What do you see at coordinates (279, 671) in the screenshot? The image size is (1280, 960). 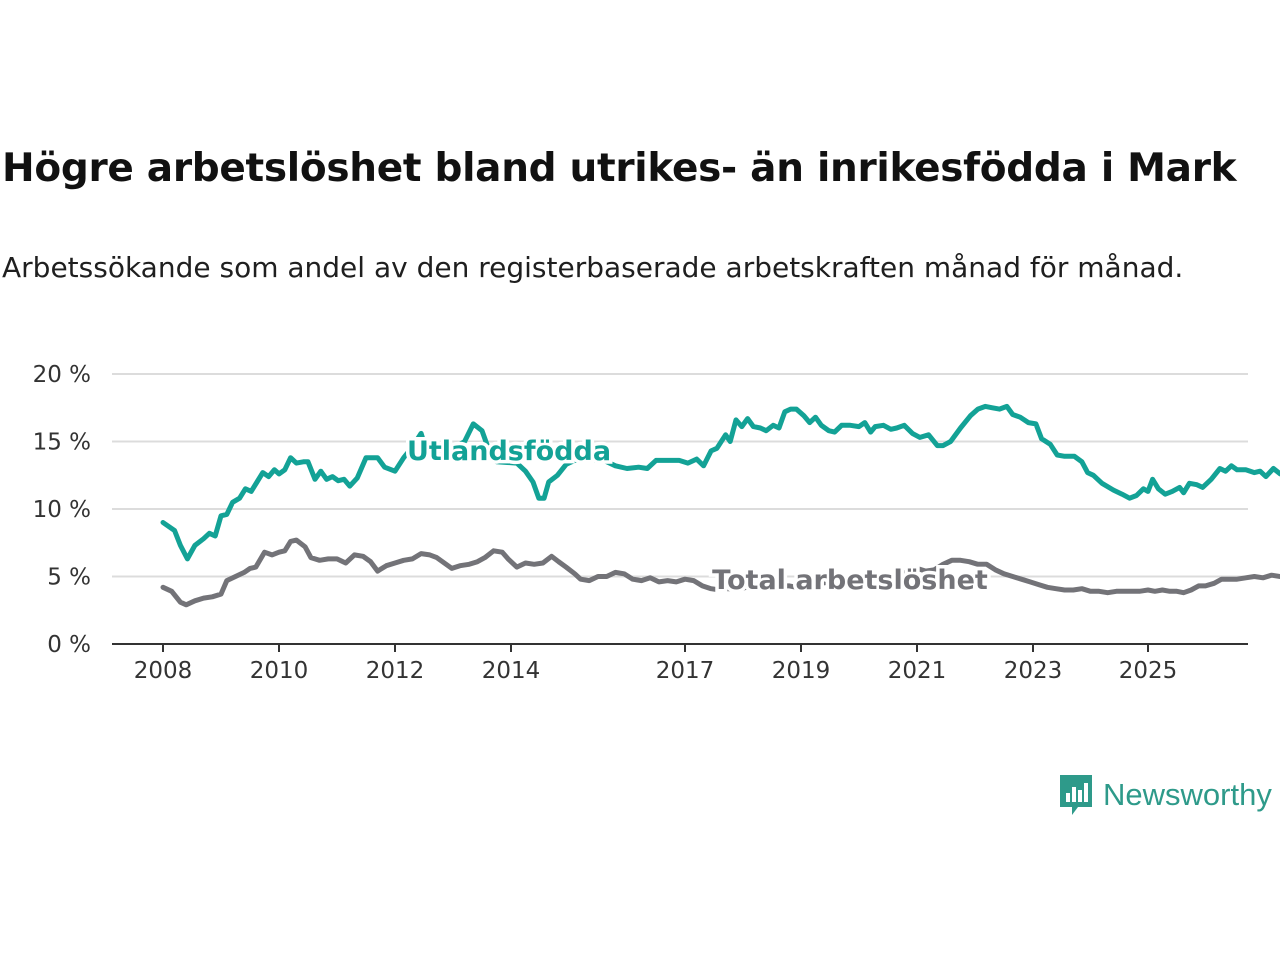 I see `x-tick-label: 2010` at bounding box center [279, 671].